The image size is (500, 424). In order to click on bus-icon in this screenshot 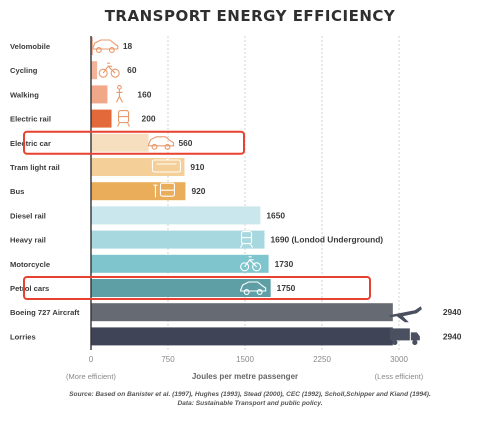, I will do `click(164, 190)`.